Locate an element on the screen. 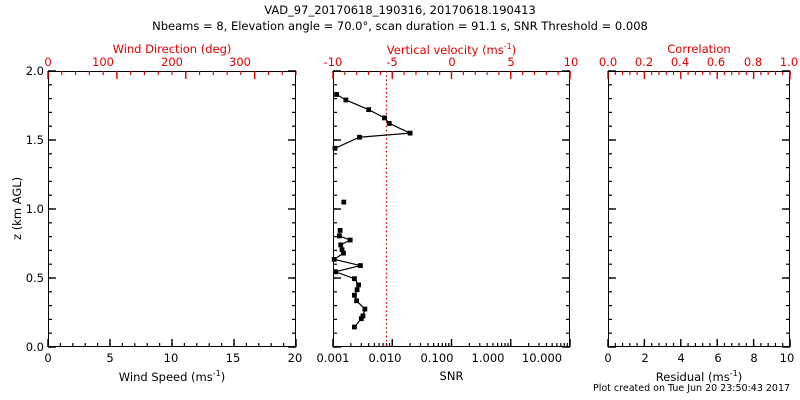 Image resolution: width=800 pixels, height=400 pixels. panel-snr-top-tick: 5 is located at coordinates (511, 62).